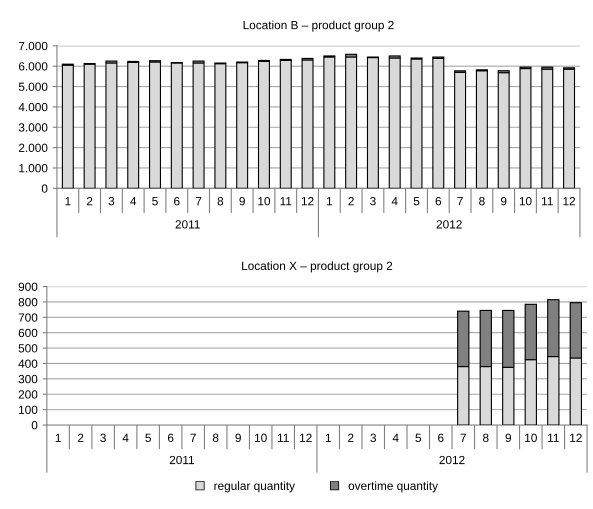  Describe the element at coordinates (33, 107) in the screenshot. I see `y-tick-label: 4.000` at that location.